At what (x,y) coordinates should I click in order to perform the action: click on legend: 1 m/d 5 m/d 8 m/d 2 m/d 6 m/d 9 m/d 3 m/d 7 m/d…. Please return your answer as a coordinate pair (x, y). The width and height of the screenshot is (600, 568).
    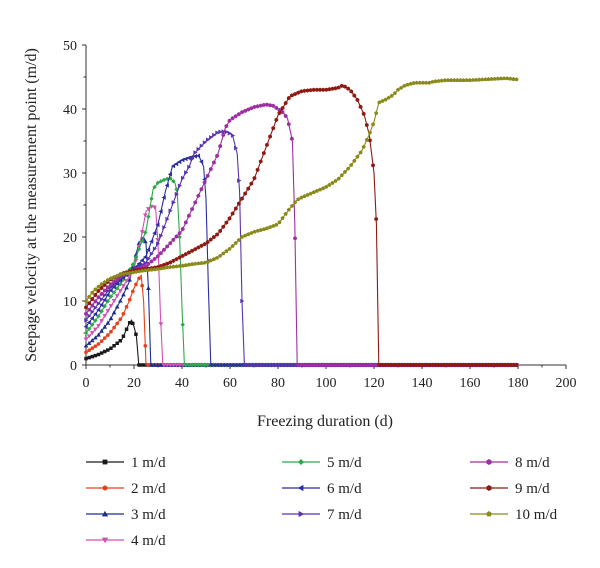
    Looking at the image, I should click on (322, 502).